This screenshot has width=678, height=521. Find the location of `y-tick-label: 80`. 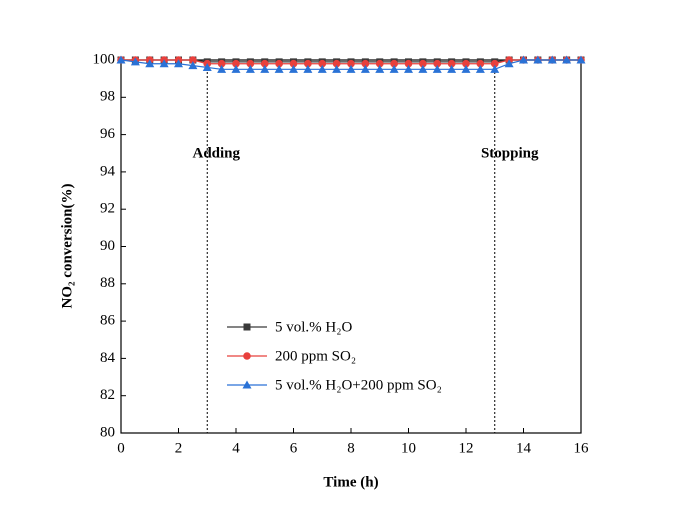

y-tick-label: 80 is located at coordinates (107, 432).